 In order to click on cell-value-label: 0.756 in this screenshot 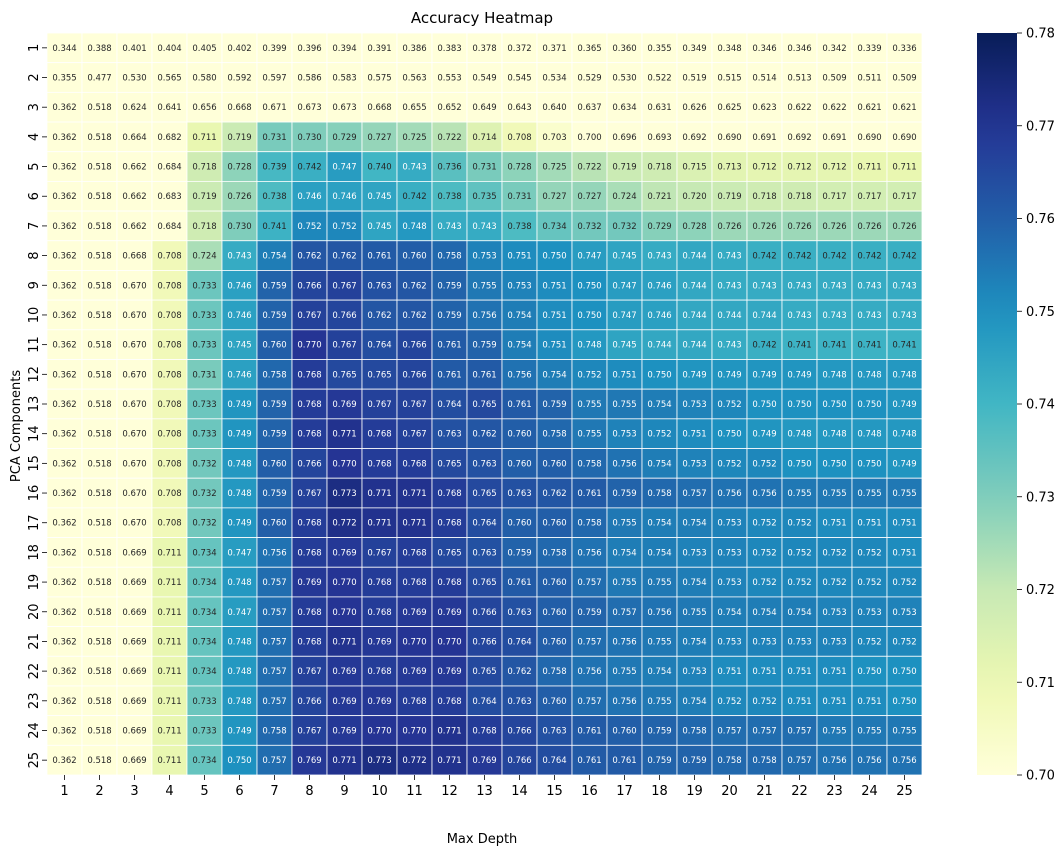, I will do `click(834, 761)`.